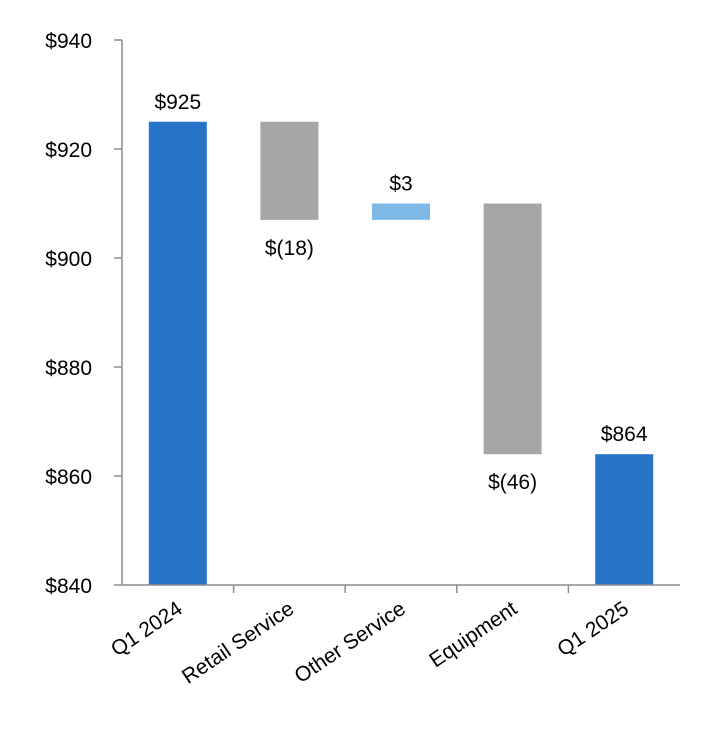  What do you see at coordinates (177, 102) in the screenshot?
I see `data-label: $925` at bounding box center [177, 102].